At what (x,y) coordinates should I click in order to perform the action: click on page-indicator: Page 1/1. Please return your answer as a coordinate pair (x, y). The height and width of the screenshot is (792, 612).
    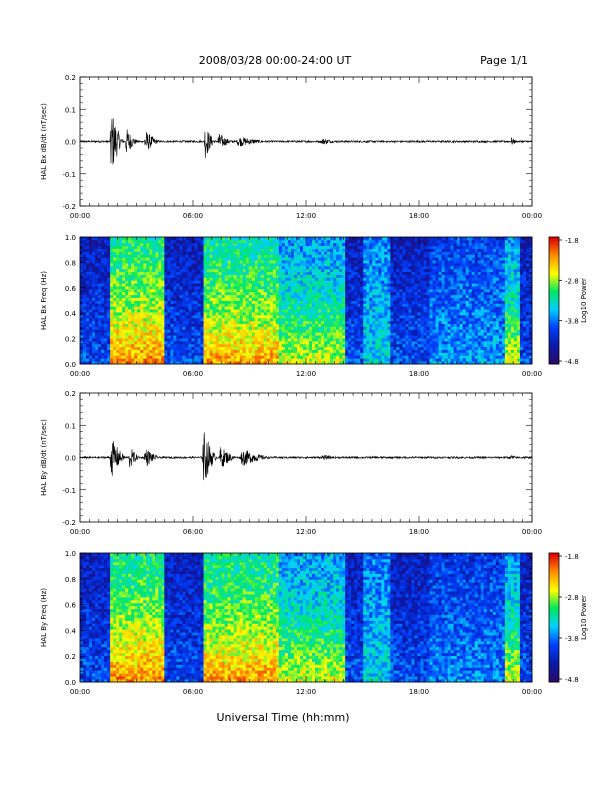
    Looking at the image, I should click on (504, 60).